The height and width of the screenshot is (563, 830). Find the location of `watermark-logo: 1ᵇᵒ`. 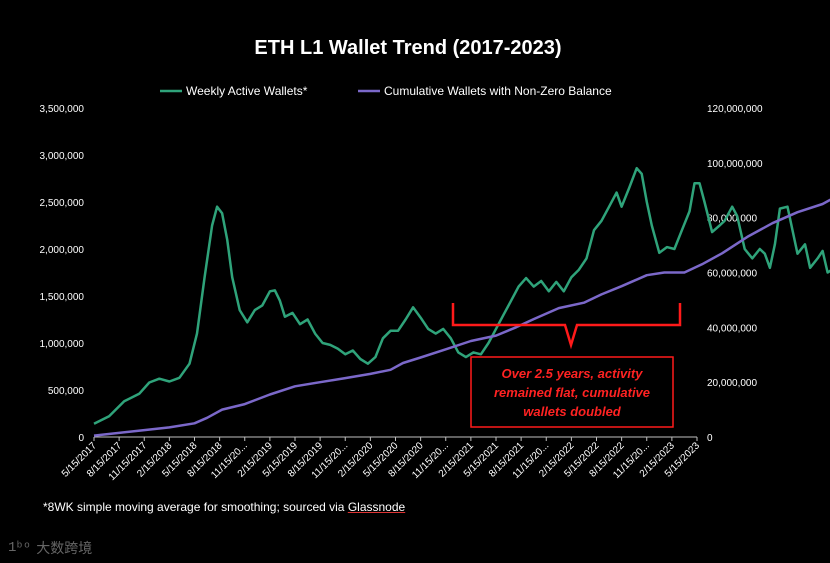

watermark-logo: 1ᵇᵒ is located at coordinates (19, 548).